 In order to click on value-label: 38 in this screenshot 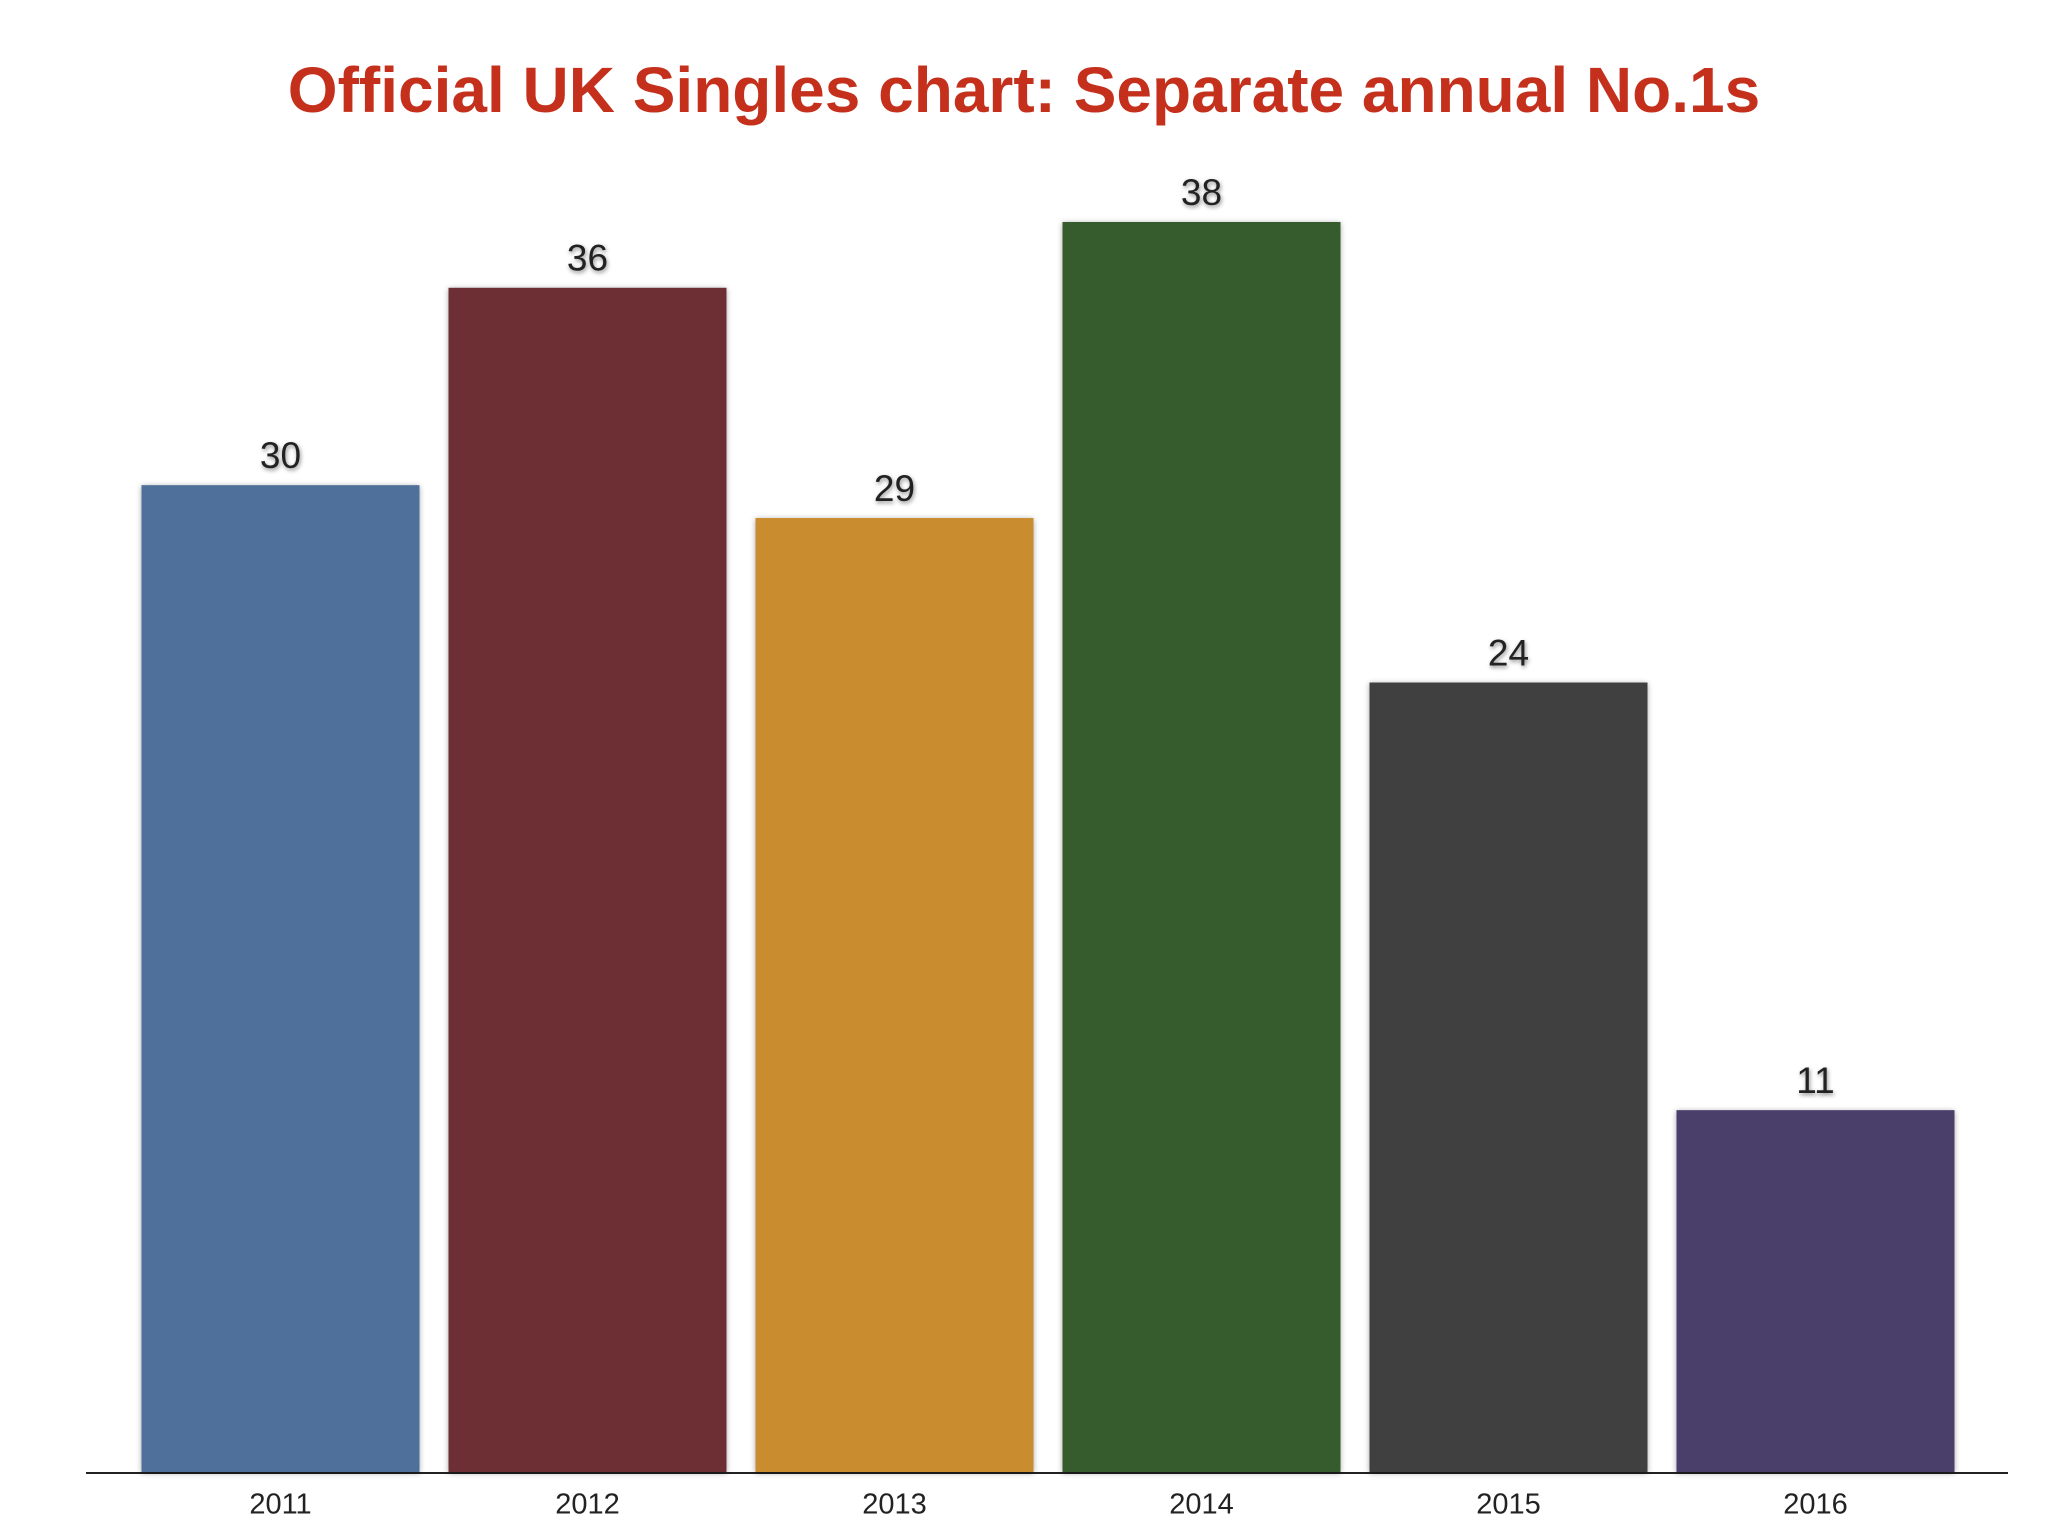, I will do `click(1201, 192)`.